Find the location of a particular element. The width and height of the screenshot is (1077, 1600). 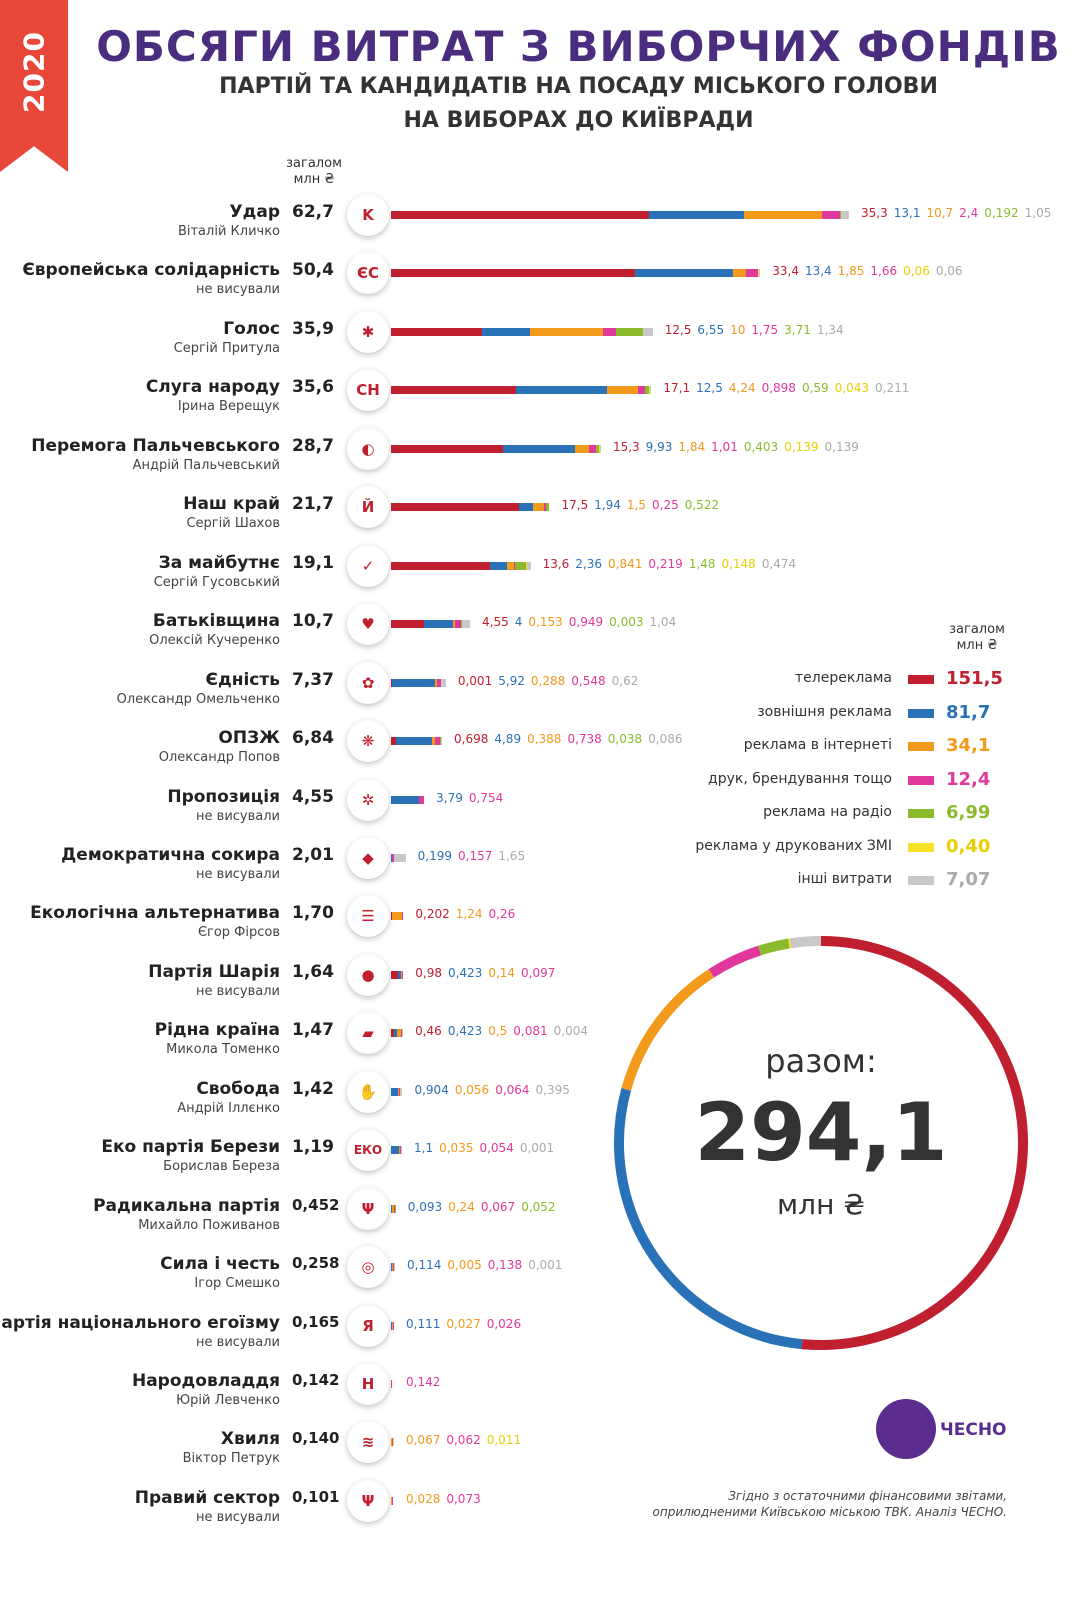

party-total: 28,7 is located at coordinates (313, 445).